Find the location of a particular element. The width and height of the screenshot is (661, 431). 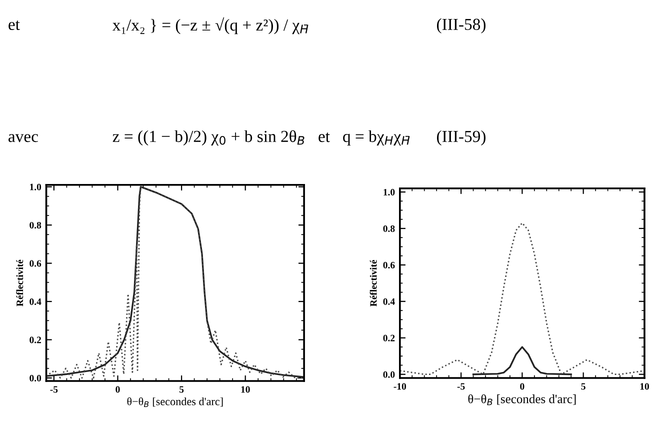

x-tick-label: -10 is located at coordinates (400, 386).